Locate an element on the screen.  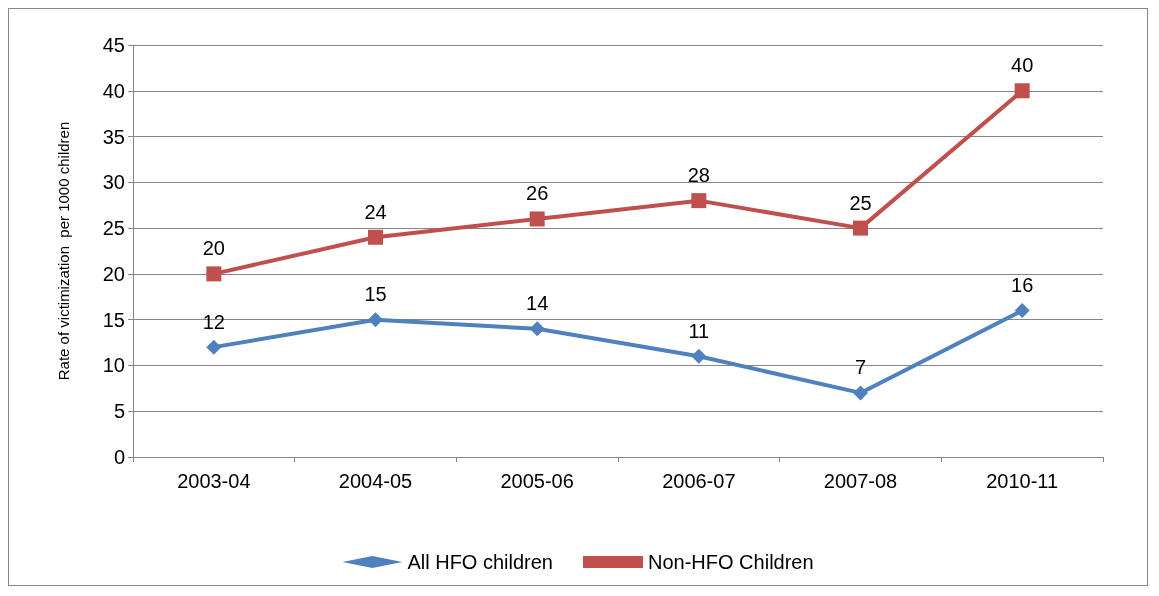
data-label: 26 is located at coordinates (537, 193).